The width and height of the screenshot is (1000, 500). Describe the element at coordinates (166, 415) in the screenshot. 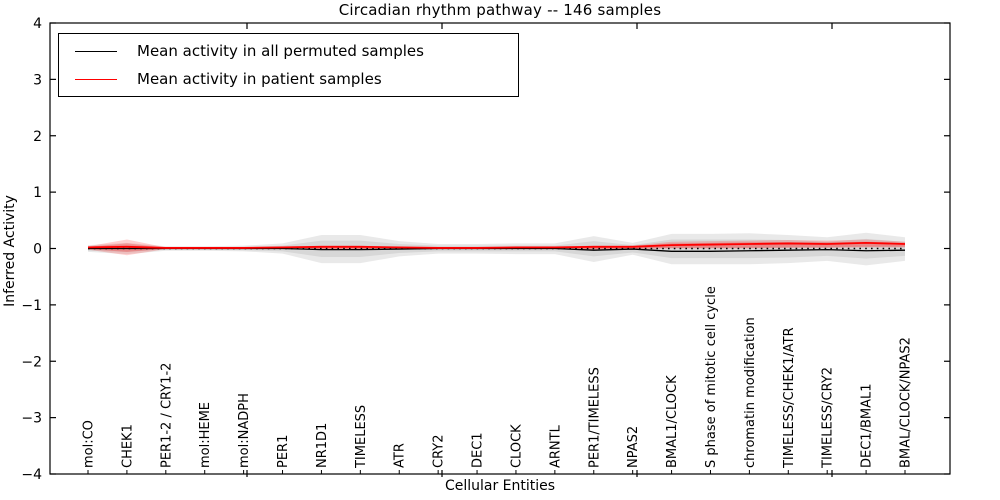

I see `x-tick-label: PER1-2 / CRY1-2` at that location.